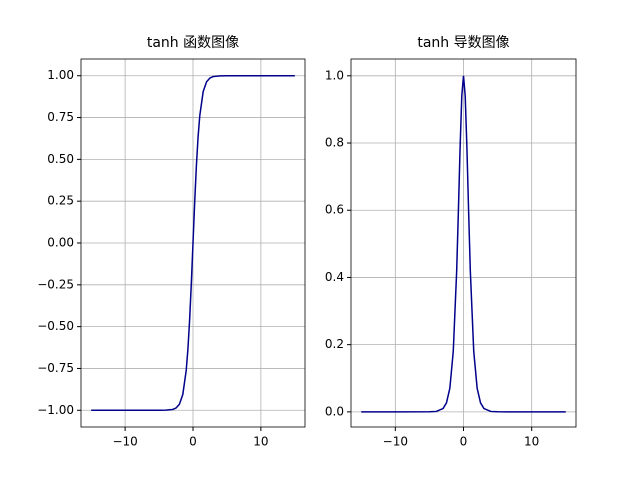 This screenshot has width=640, height=484. Describe the element at coordinates (334, 411) in the screenshot. I see `y-tick-label: 0.0` at that location.